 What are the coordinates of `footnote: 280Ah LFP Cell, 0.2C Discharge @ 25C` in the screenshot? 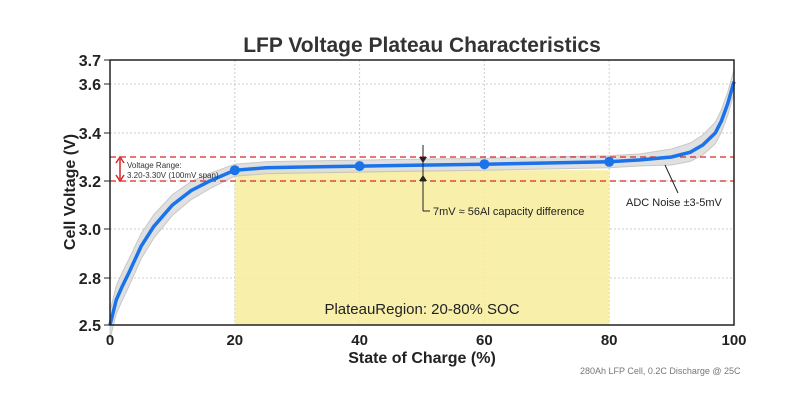 It's located at (660, 371).